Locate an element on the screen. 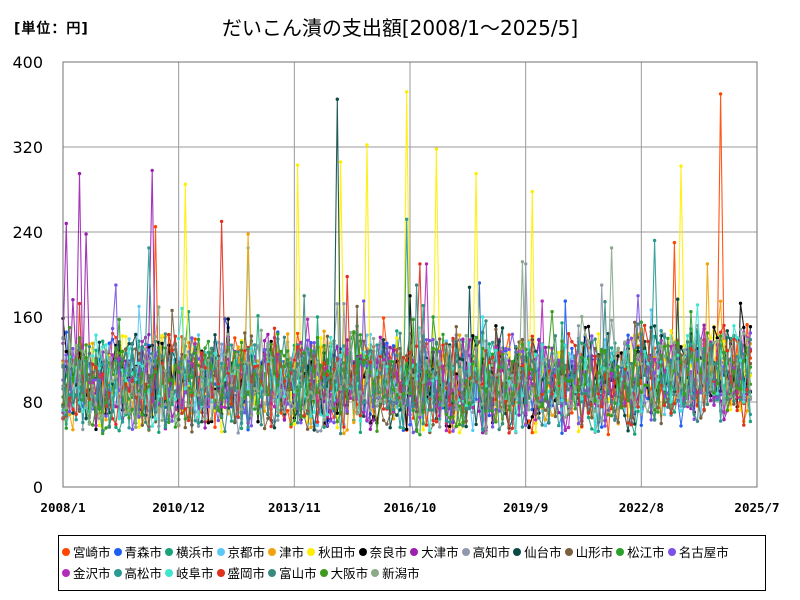 Image resolution: width=800 pixels, height=600 pixels. legend-item: 横浜市 is located at coordinates (189, 551).